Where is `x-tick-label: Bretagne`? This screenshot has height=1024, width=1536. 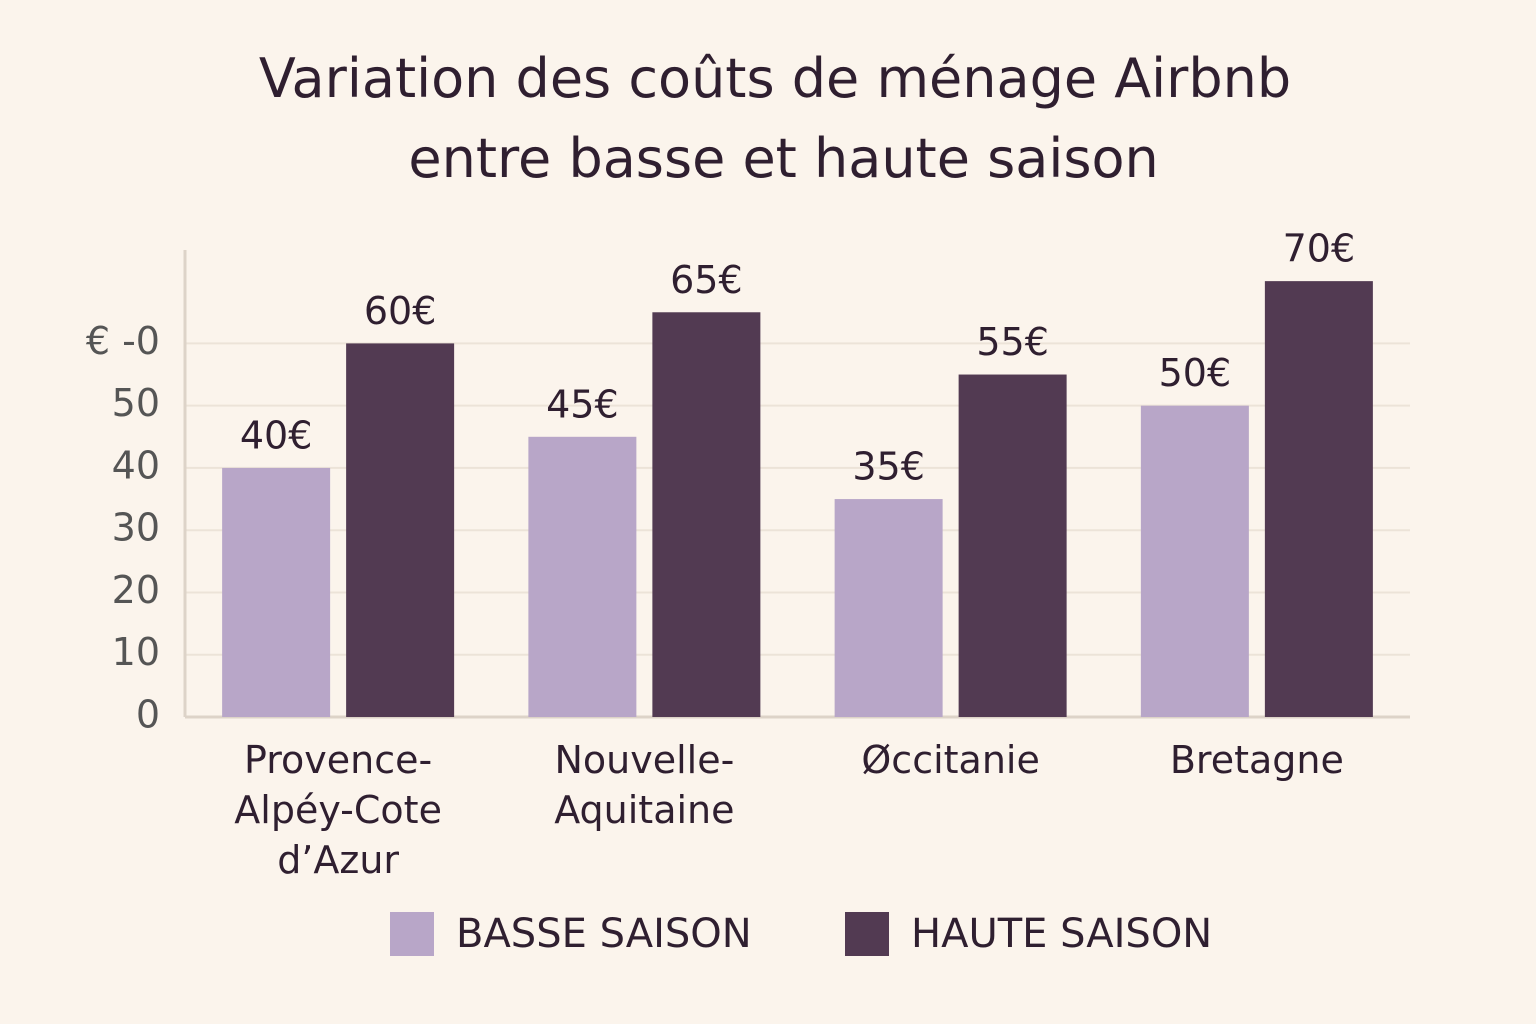 x-tick-label: Bretagne is located at coordinates (1257, 760).